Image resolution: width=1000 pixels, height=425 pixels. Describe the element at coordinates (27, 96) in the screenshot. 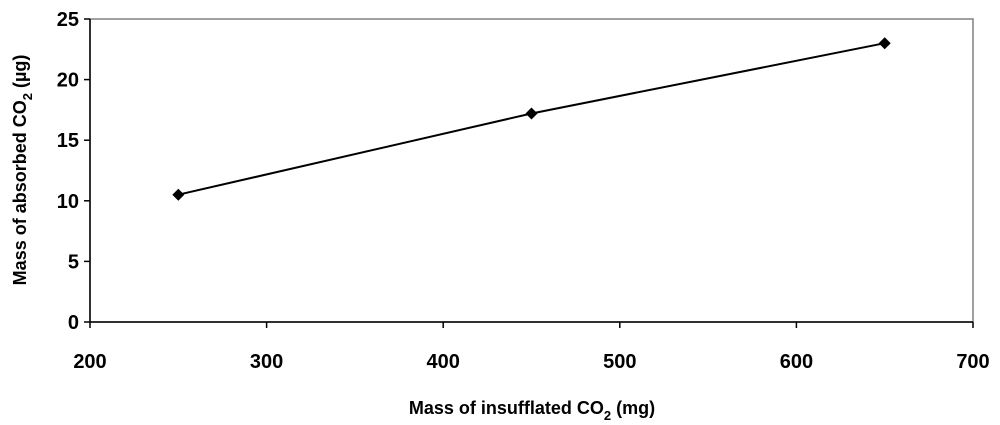

I see `y-axis-title-subscript: 2` at that location.